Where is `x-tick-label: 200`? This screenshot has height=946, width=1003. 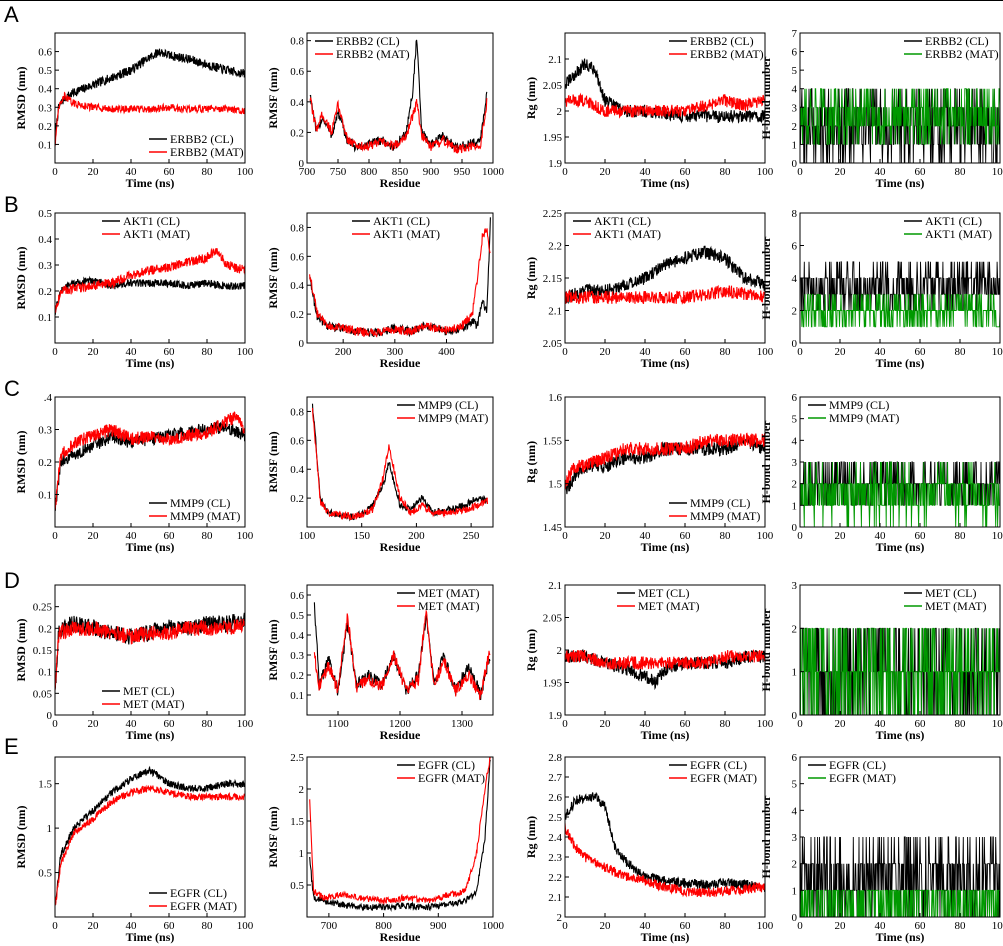 x-tick-label: 200 is located at coordinates (343, 352).